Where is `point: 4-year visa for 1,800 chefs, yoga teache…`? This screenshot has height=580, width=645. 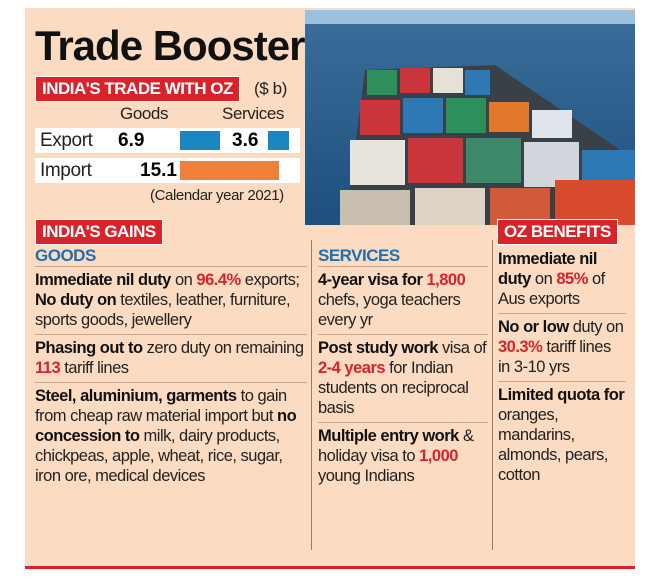 point: 4-year visa for 1,800 chefs, yoga teache… is located at coordinates (403, 300).